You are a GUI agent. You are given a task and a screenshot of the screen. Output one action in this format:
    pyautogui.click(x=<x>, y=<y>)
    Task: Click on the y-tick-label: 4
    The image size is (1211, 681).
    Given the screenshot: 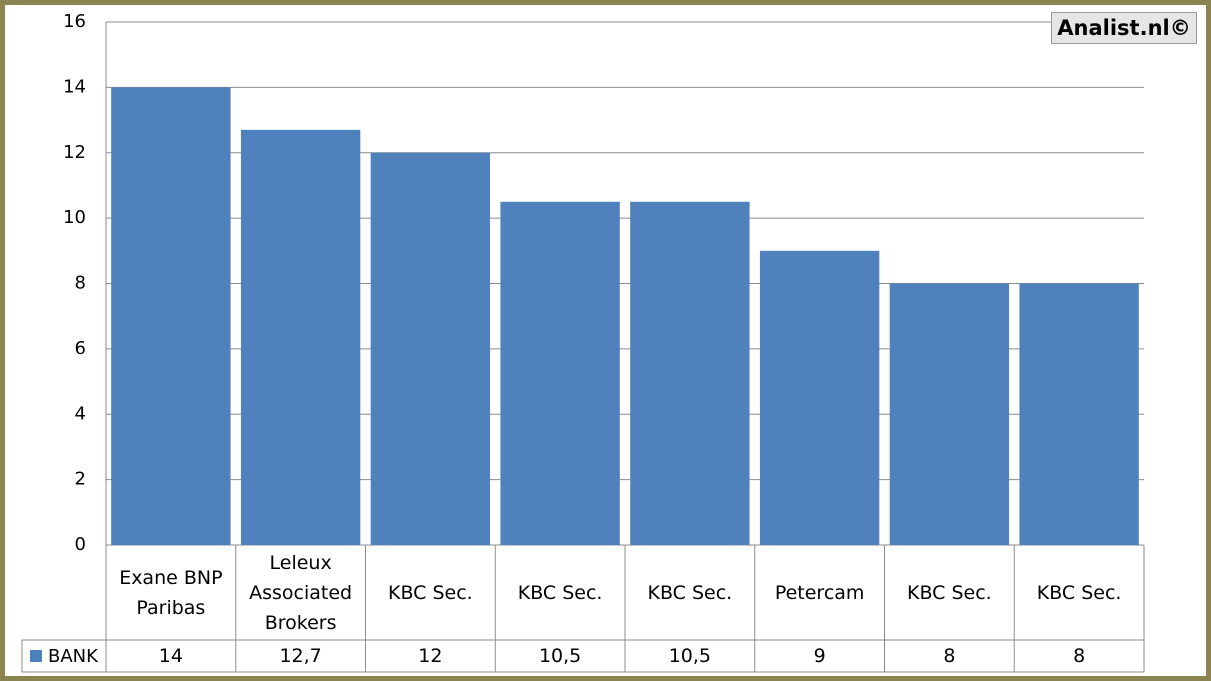 What is the action you would take?
    pyautogui.click(x=80, y=413)
    